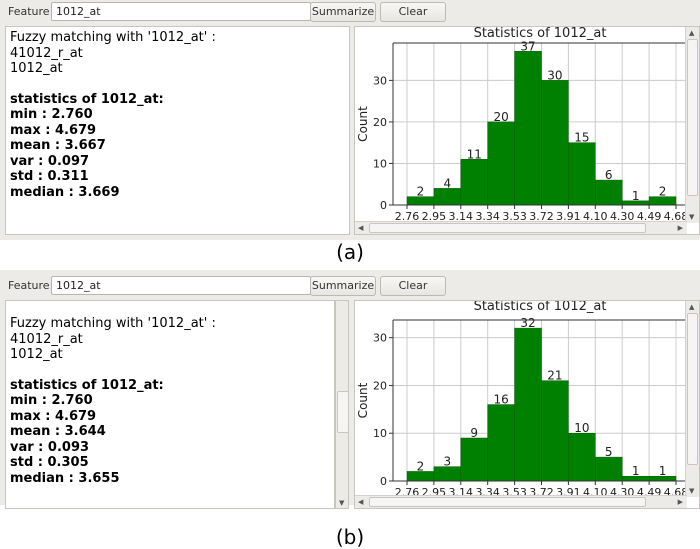  I want to click on x-tick-label: 2.95, so click(434, 491).